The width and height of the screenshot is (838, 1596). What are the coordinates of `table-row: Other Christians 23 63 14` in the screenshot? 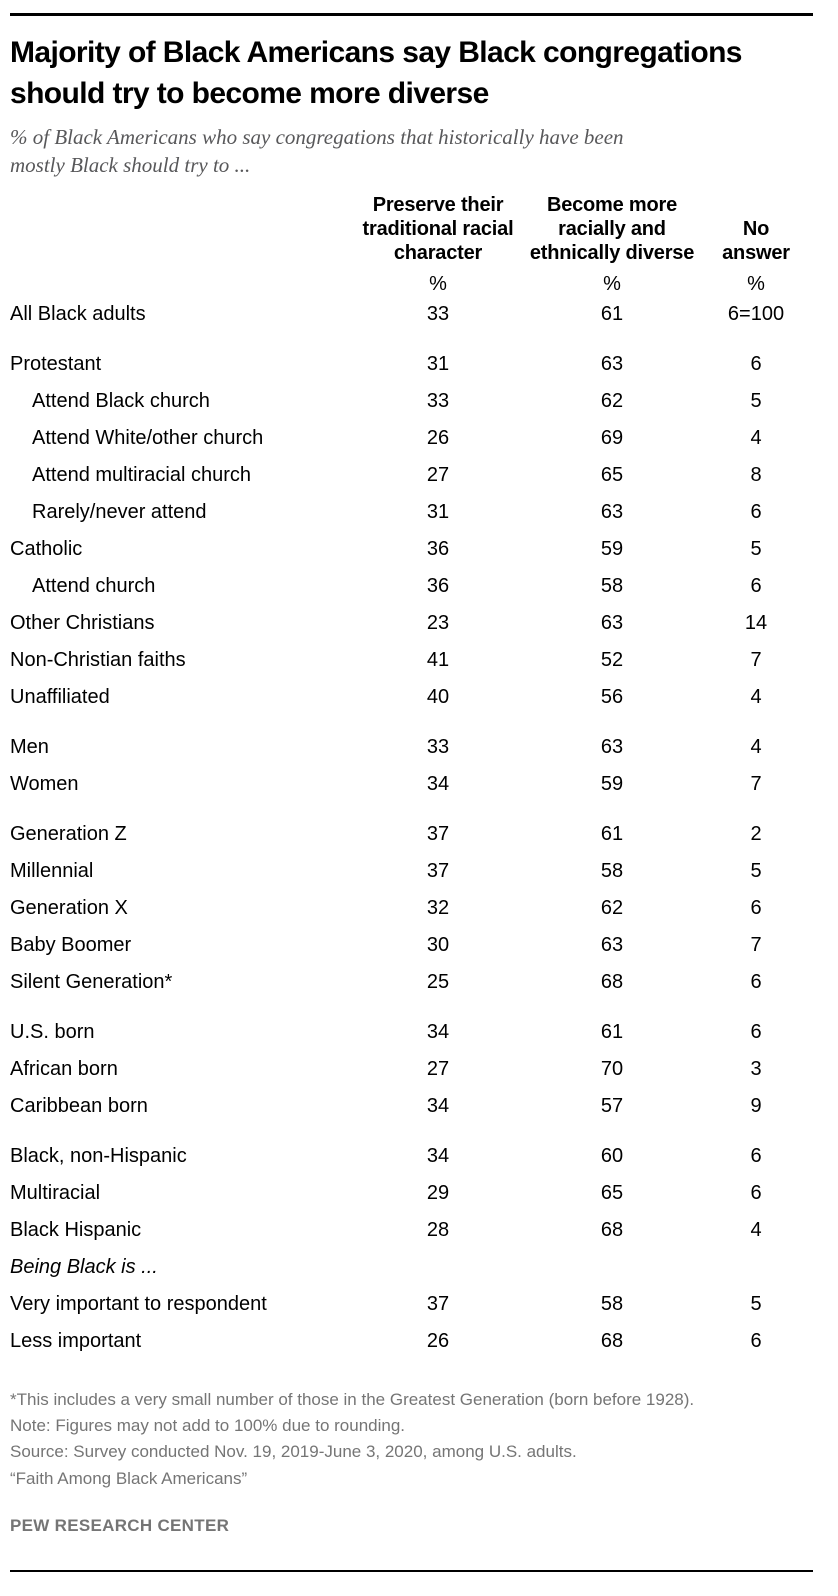 It's located at (411, 623).